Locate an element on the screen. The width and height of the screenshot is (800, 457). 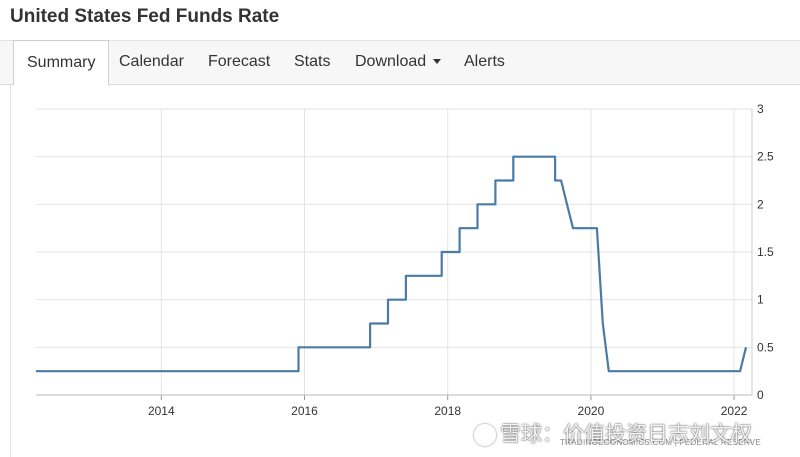
y-tick-label: 2 is located at coordinates (760, 204).